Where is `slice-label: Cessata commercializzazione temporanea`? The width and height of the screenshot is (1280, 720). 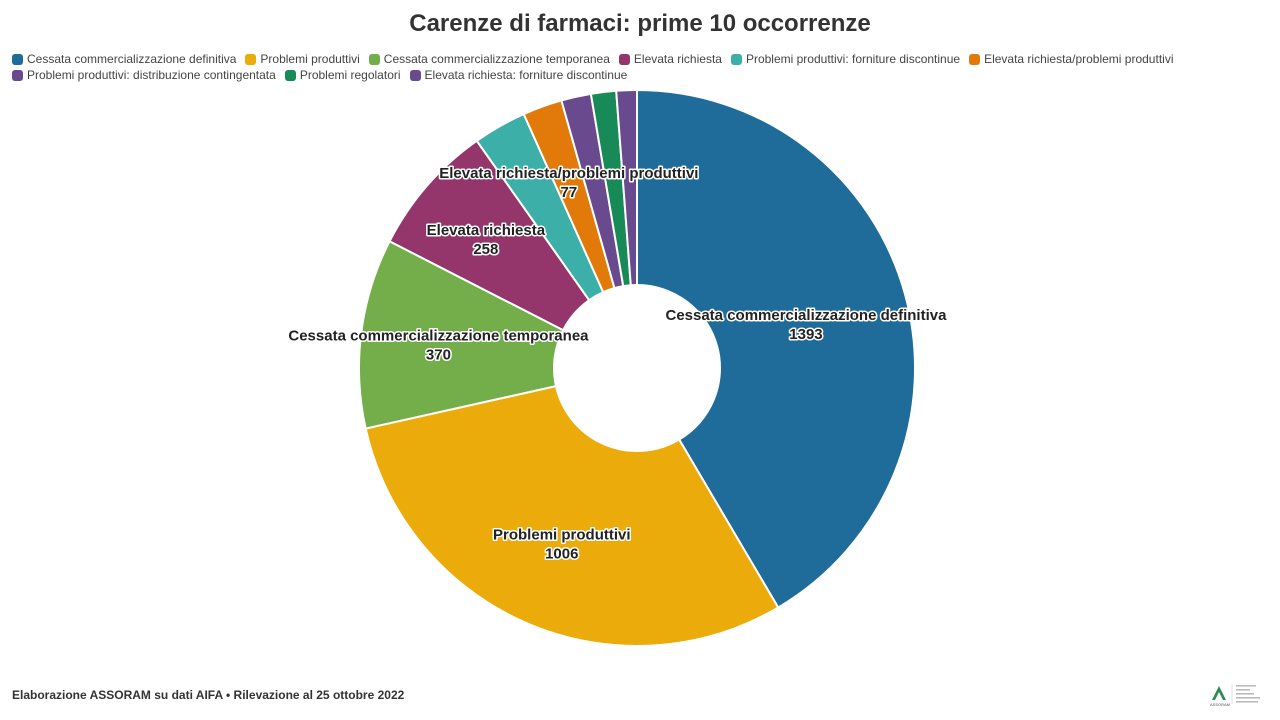
slice-label: Cessata commercializzazione temporanea is located at coordinates (438, 336).